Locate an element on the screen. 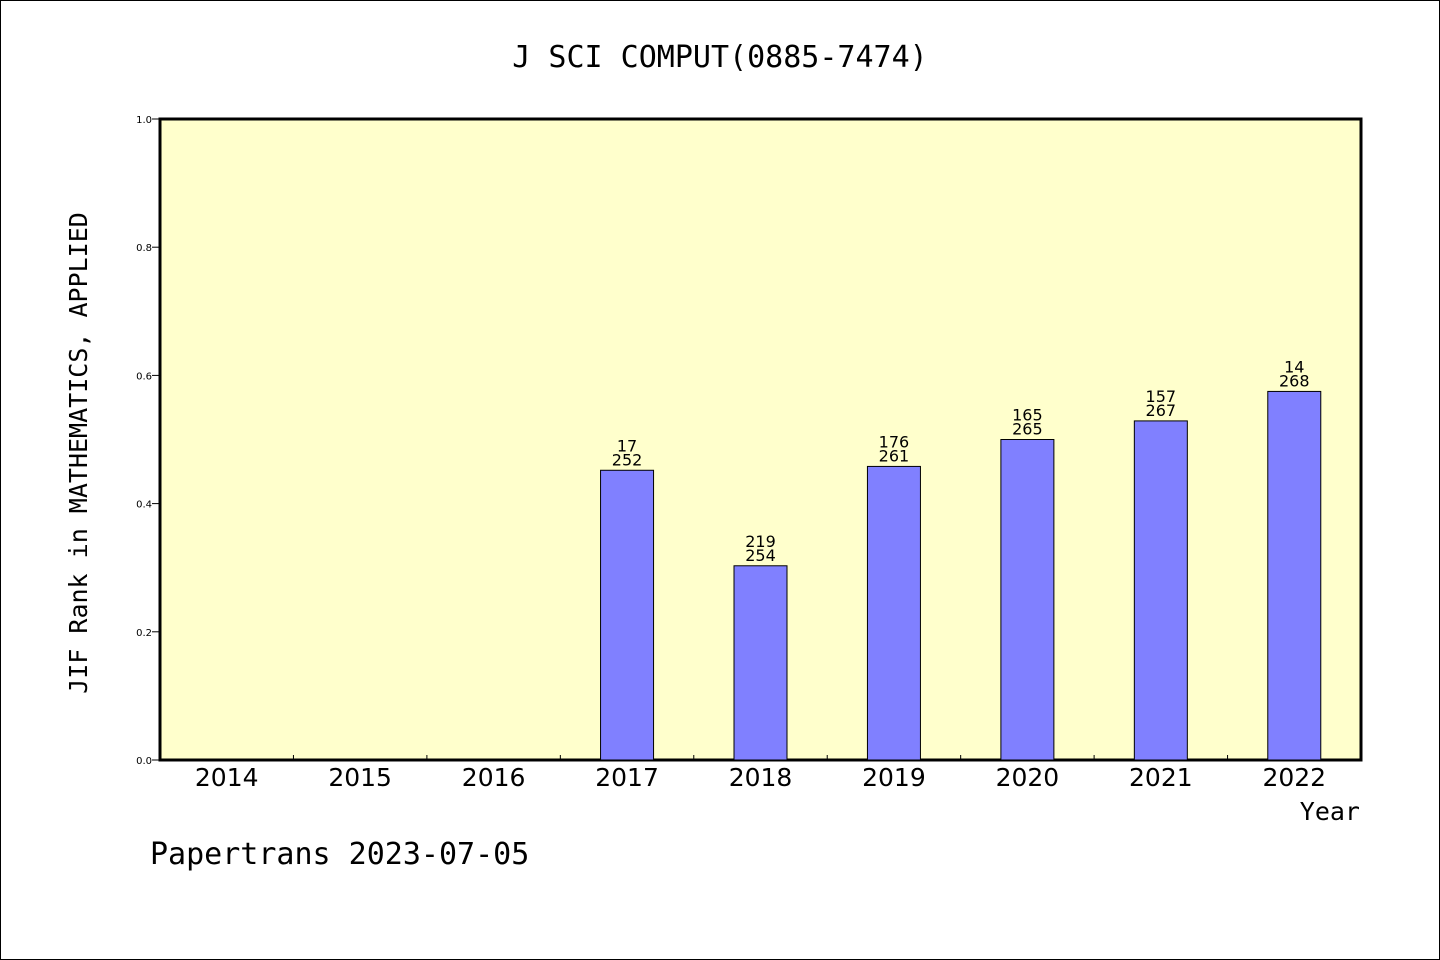 This screenshot has width=1440, height=960. bar-label-rank: 17 is located at coordinates (627, 445).